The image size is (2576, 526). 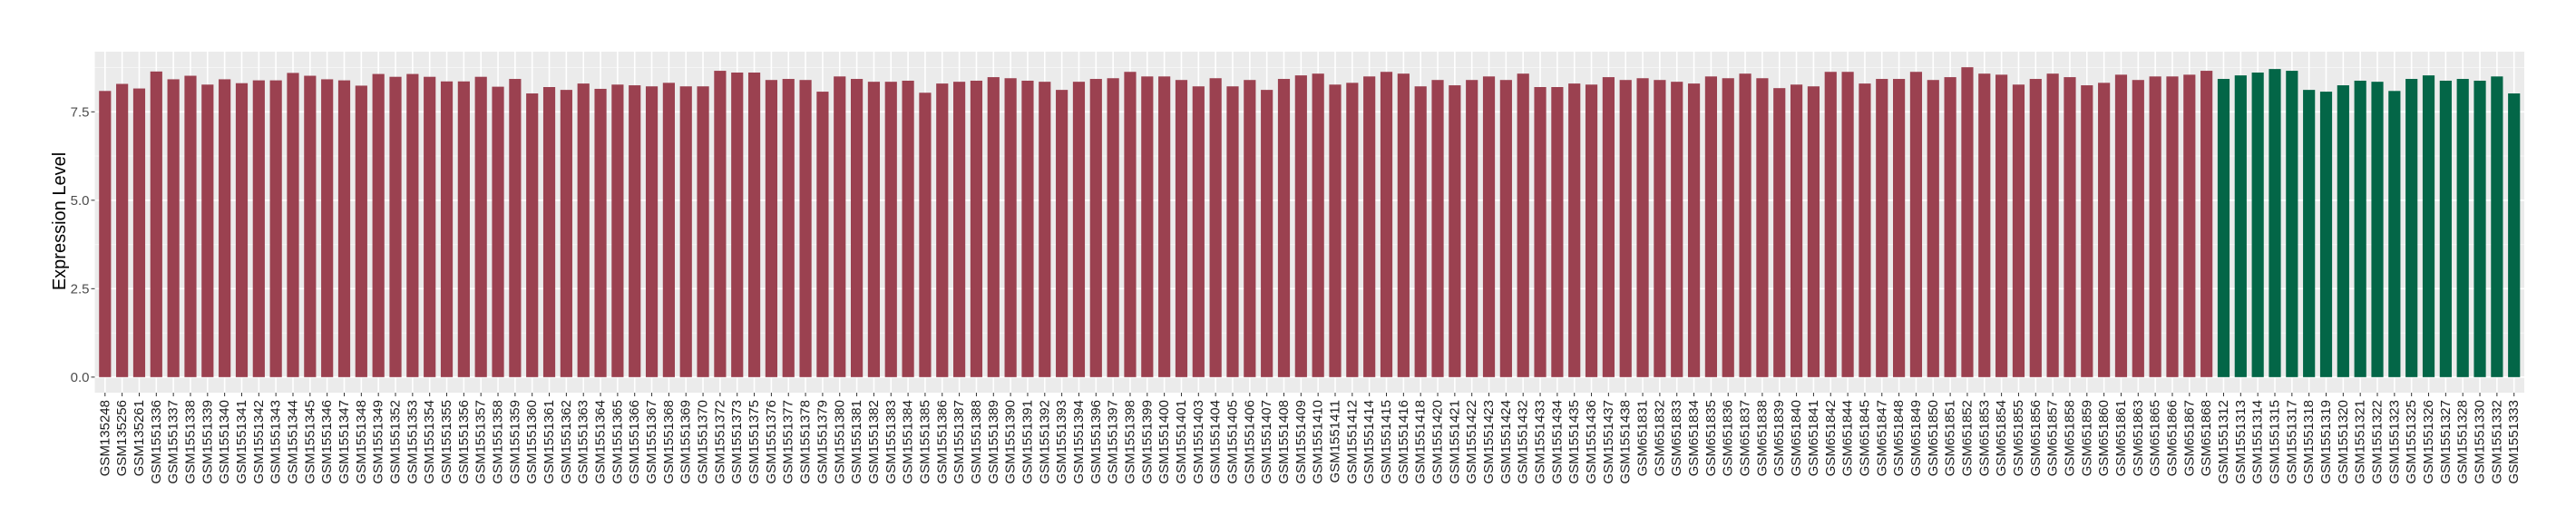 I want to click on x-tick-label: GSM651844, so click(x=1848, y=438).